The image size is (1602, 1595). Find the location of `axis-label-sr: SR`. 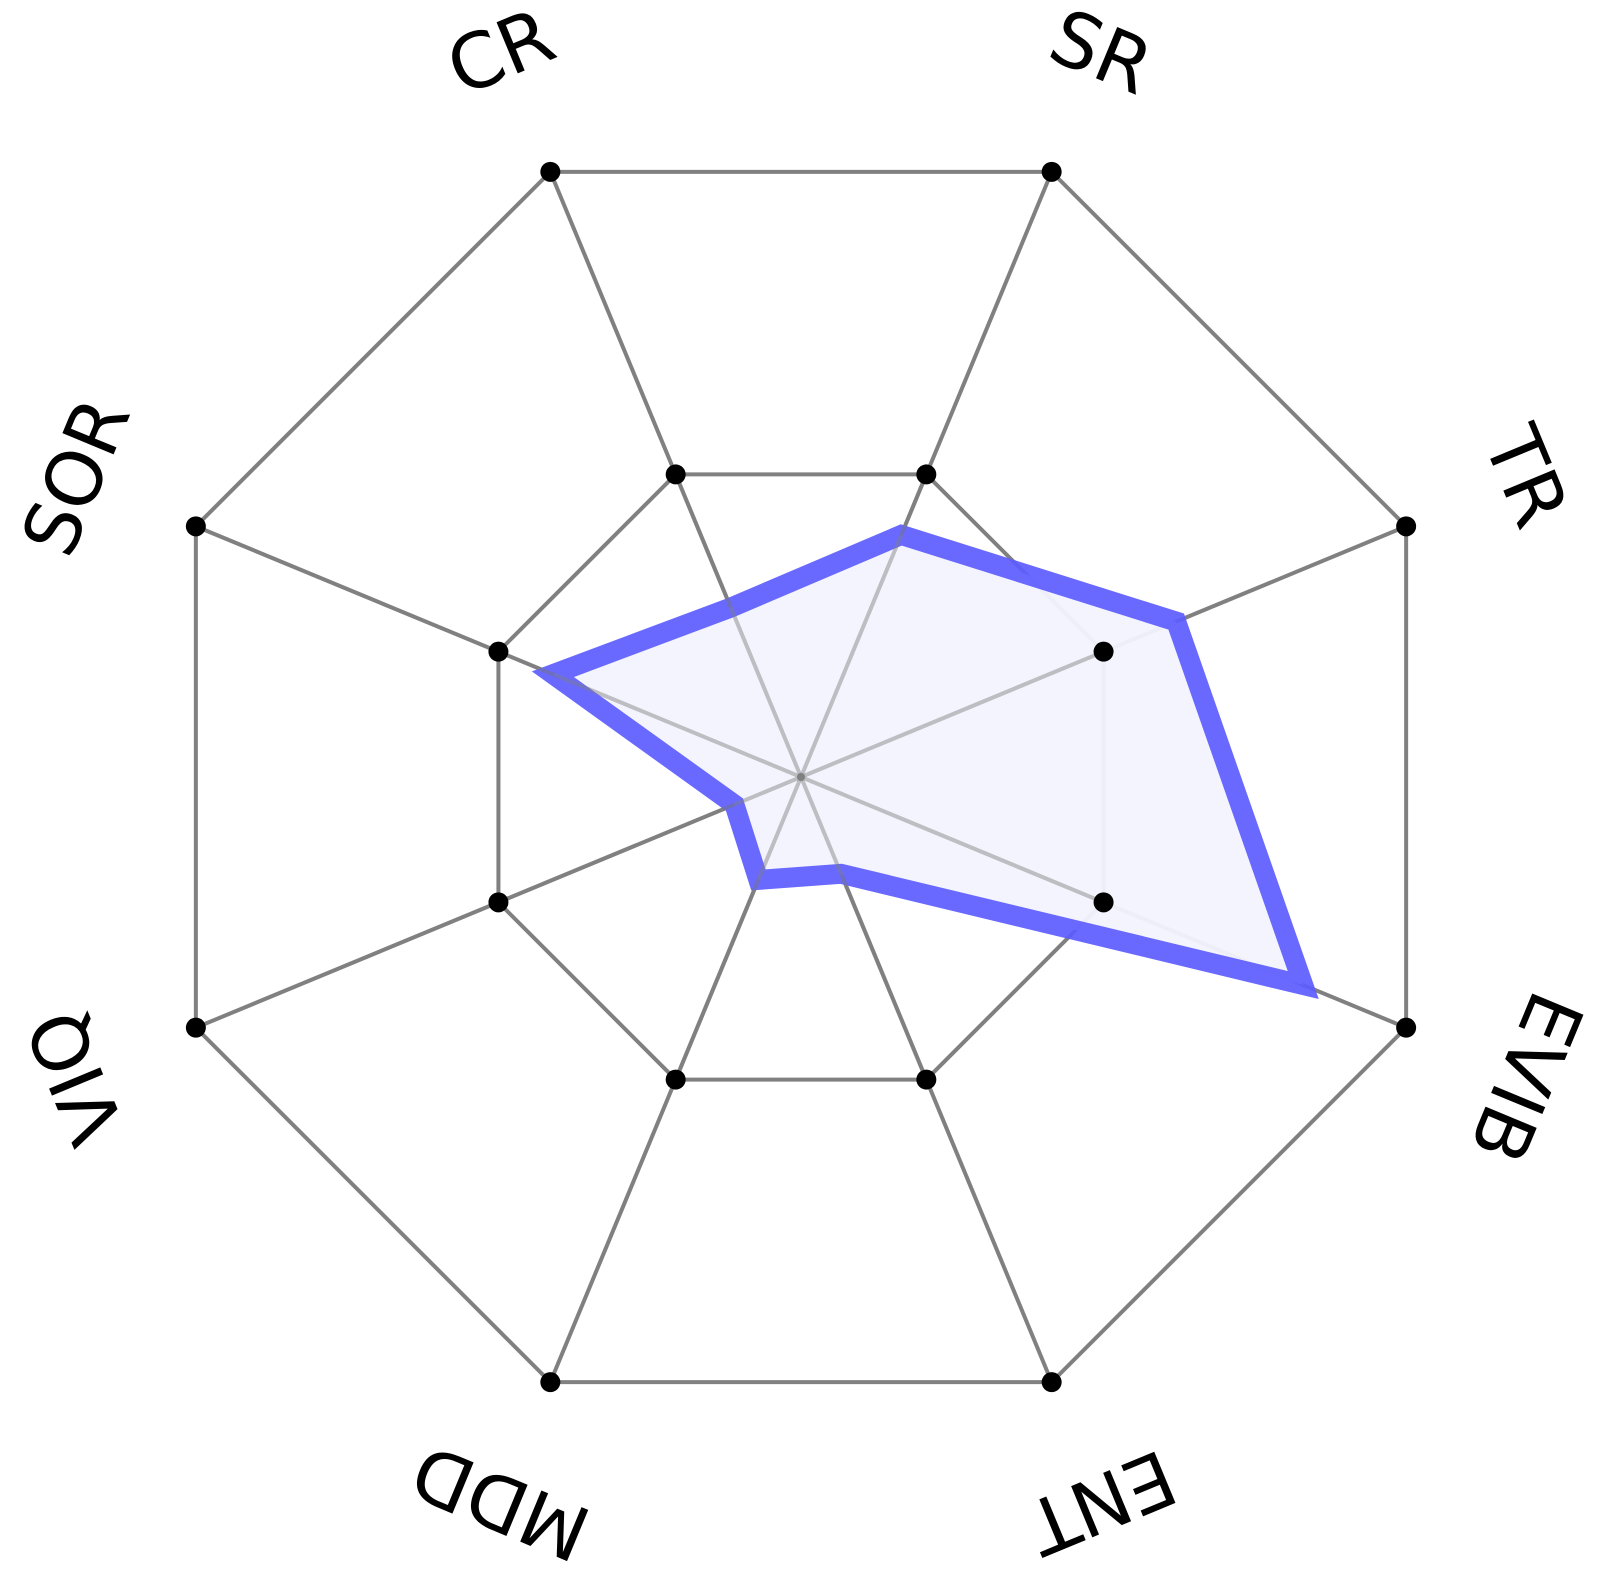

axis-label-sr: SR is located at coordinates (1101, 56).